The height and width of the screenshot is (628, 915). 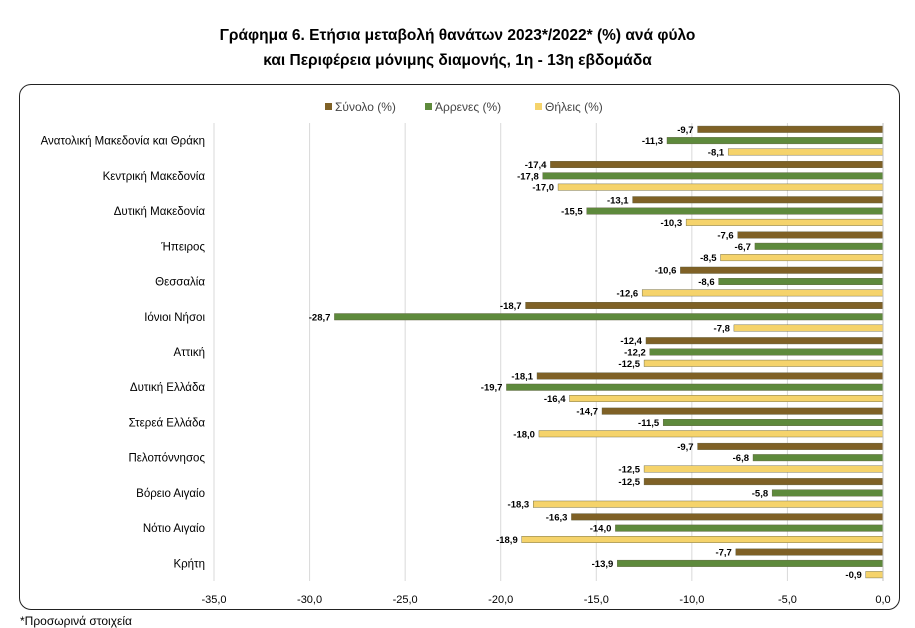 What do you see at coordinates (500, 600) in the screenshot?
I see `x-tick-label: -20,0` at bounding box center [500, 600].